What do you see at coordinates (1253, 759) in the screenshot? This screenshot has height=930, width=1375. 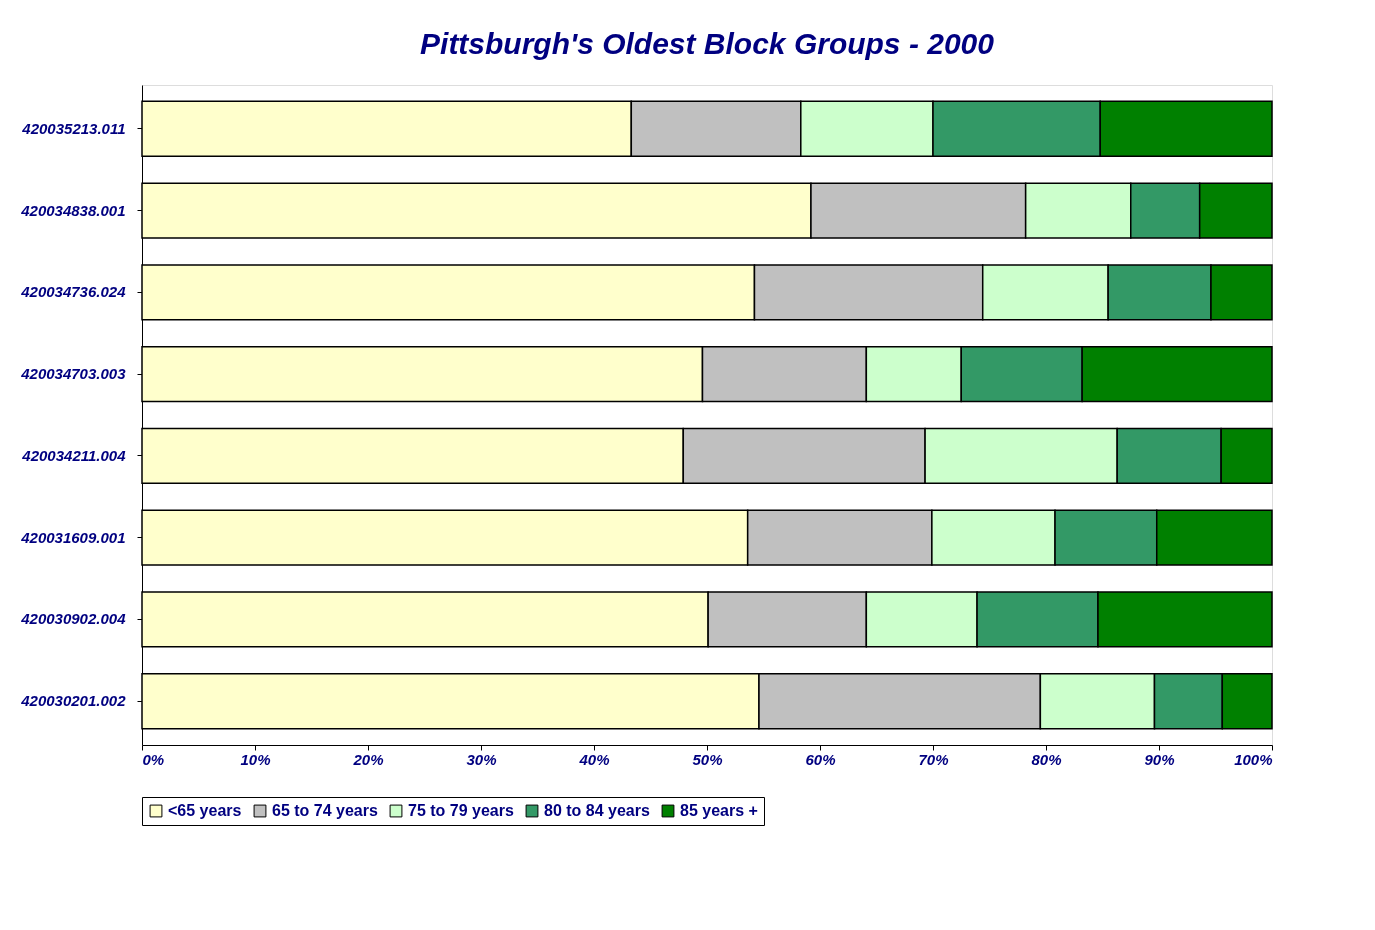 I see `x-tick-label: 100%` at bounding box center [1253, 759].